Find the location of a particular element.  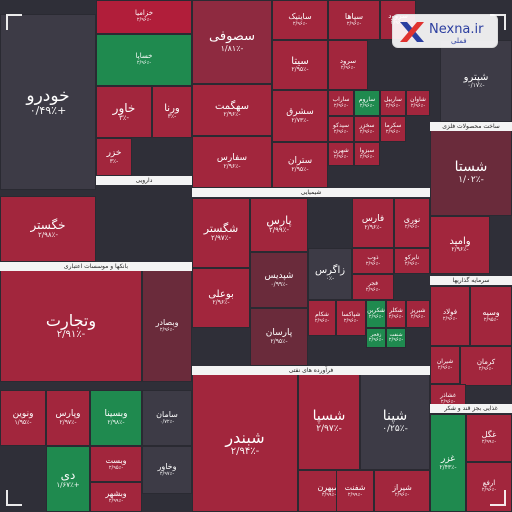

heatmap-tile: سپاها -۲/۹۶٪ is located at coordinates (354, 20).